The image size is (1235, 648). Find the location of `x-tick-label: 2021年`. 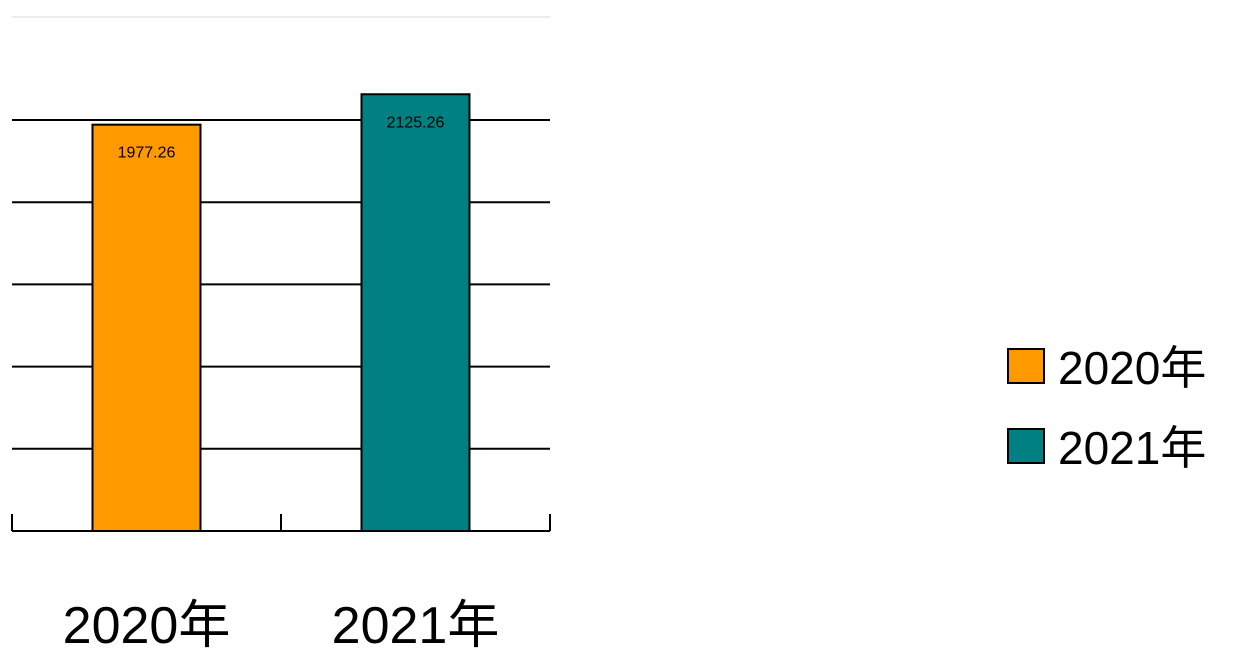

x-tick-label: 2021年 is located at coordinates (416, 622).